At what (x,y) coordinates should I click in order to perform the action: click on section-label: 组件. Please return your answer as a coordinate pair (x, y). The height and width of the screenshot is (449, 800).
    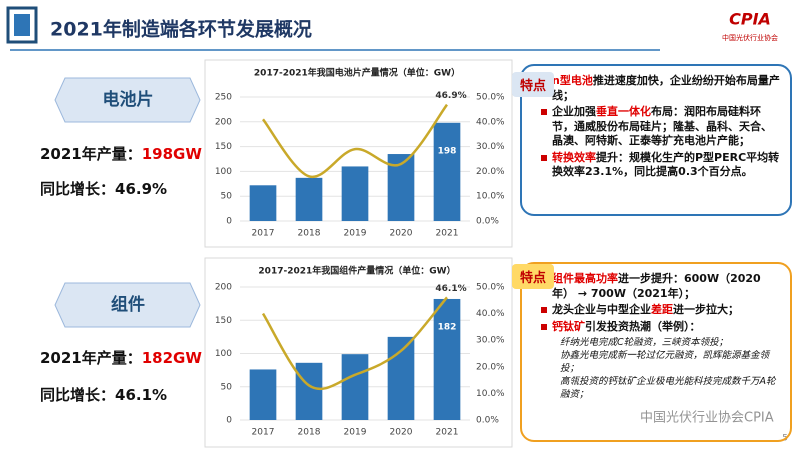
    Looking at the image, I should click on (128, 304).